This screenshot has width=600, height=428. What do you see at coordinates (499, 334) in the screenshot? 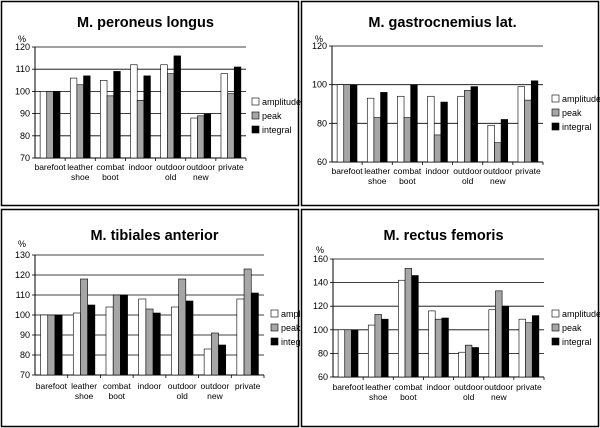
I see `bar-peak-outdoor-new` at bounding box center [499, 334].